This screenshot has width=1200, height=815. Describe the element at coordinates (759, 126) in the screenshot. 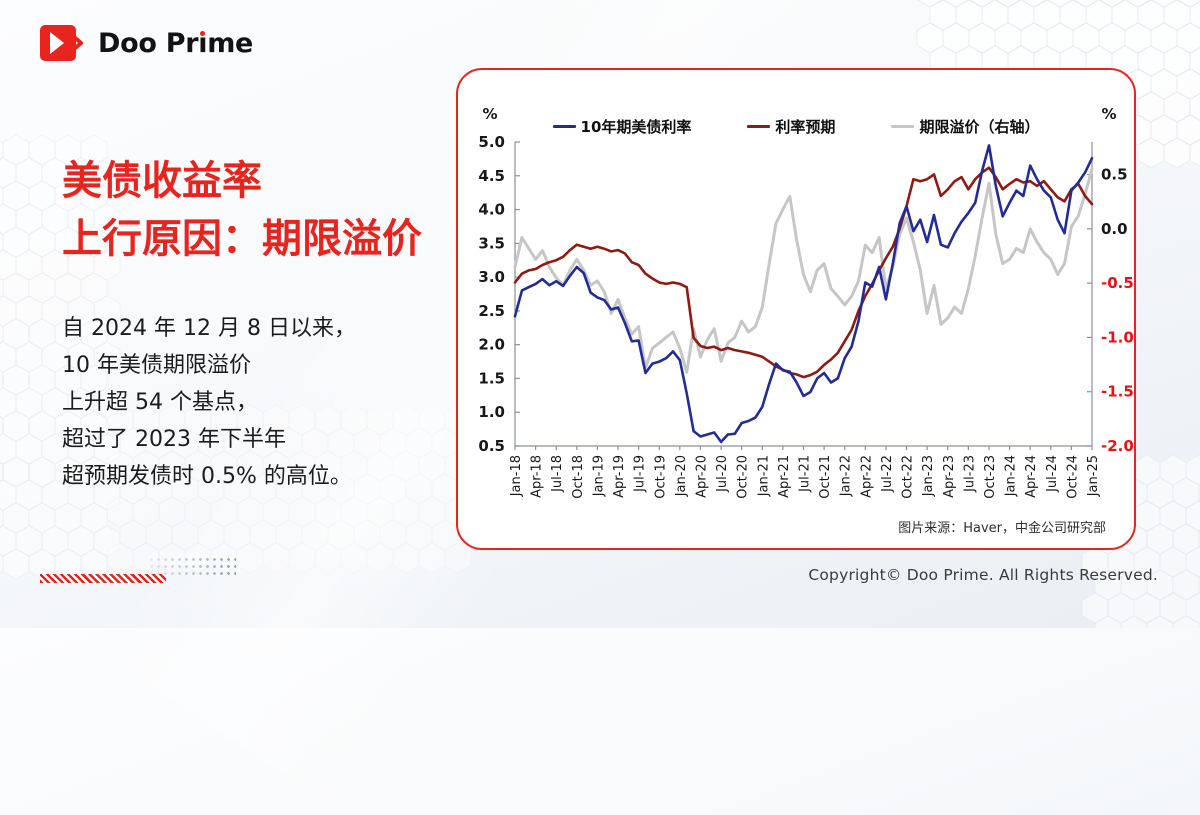

I see `legend-swatch` at that location.